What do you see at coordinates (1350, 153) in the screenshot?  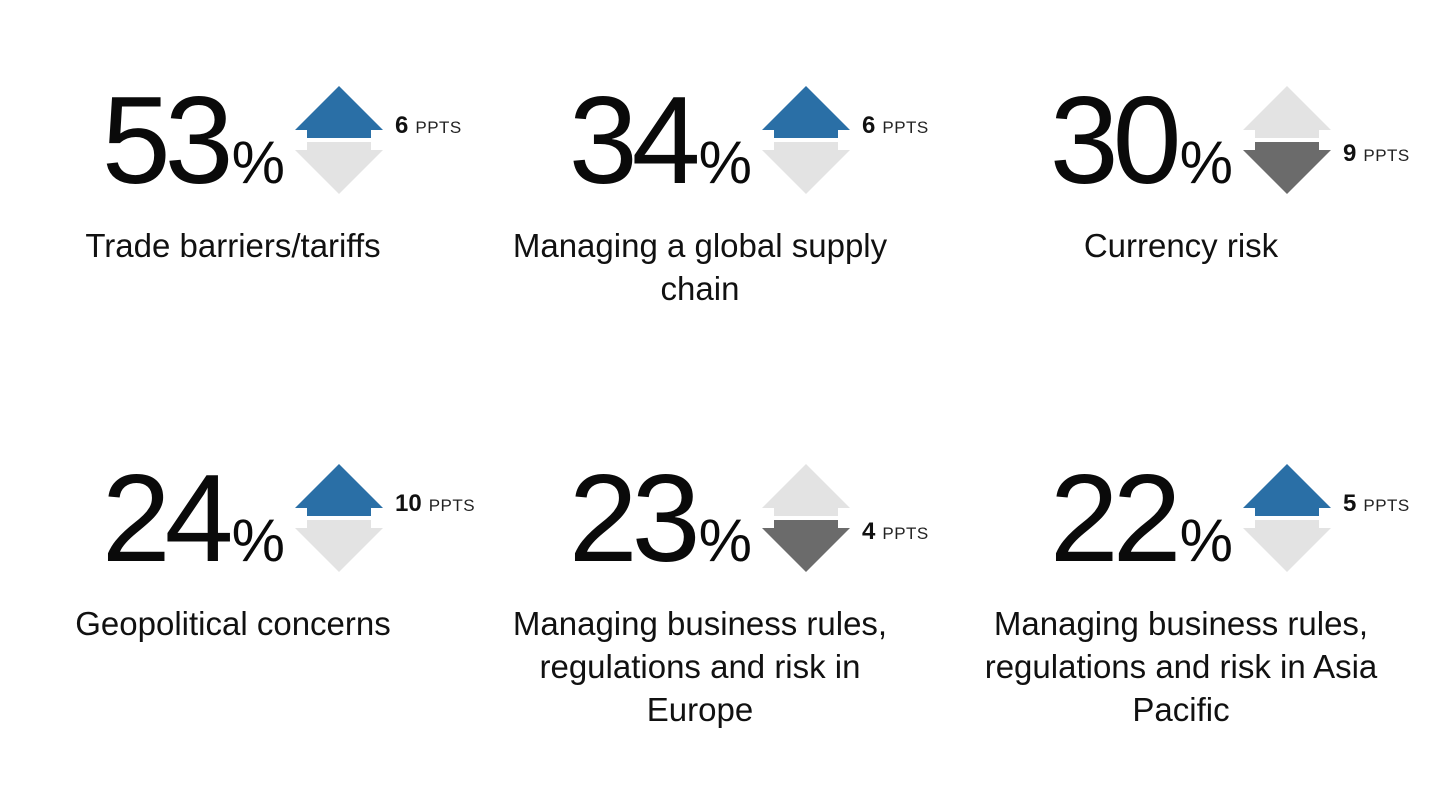 I see `change-value: 9` at bounding box center [1350, 153].